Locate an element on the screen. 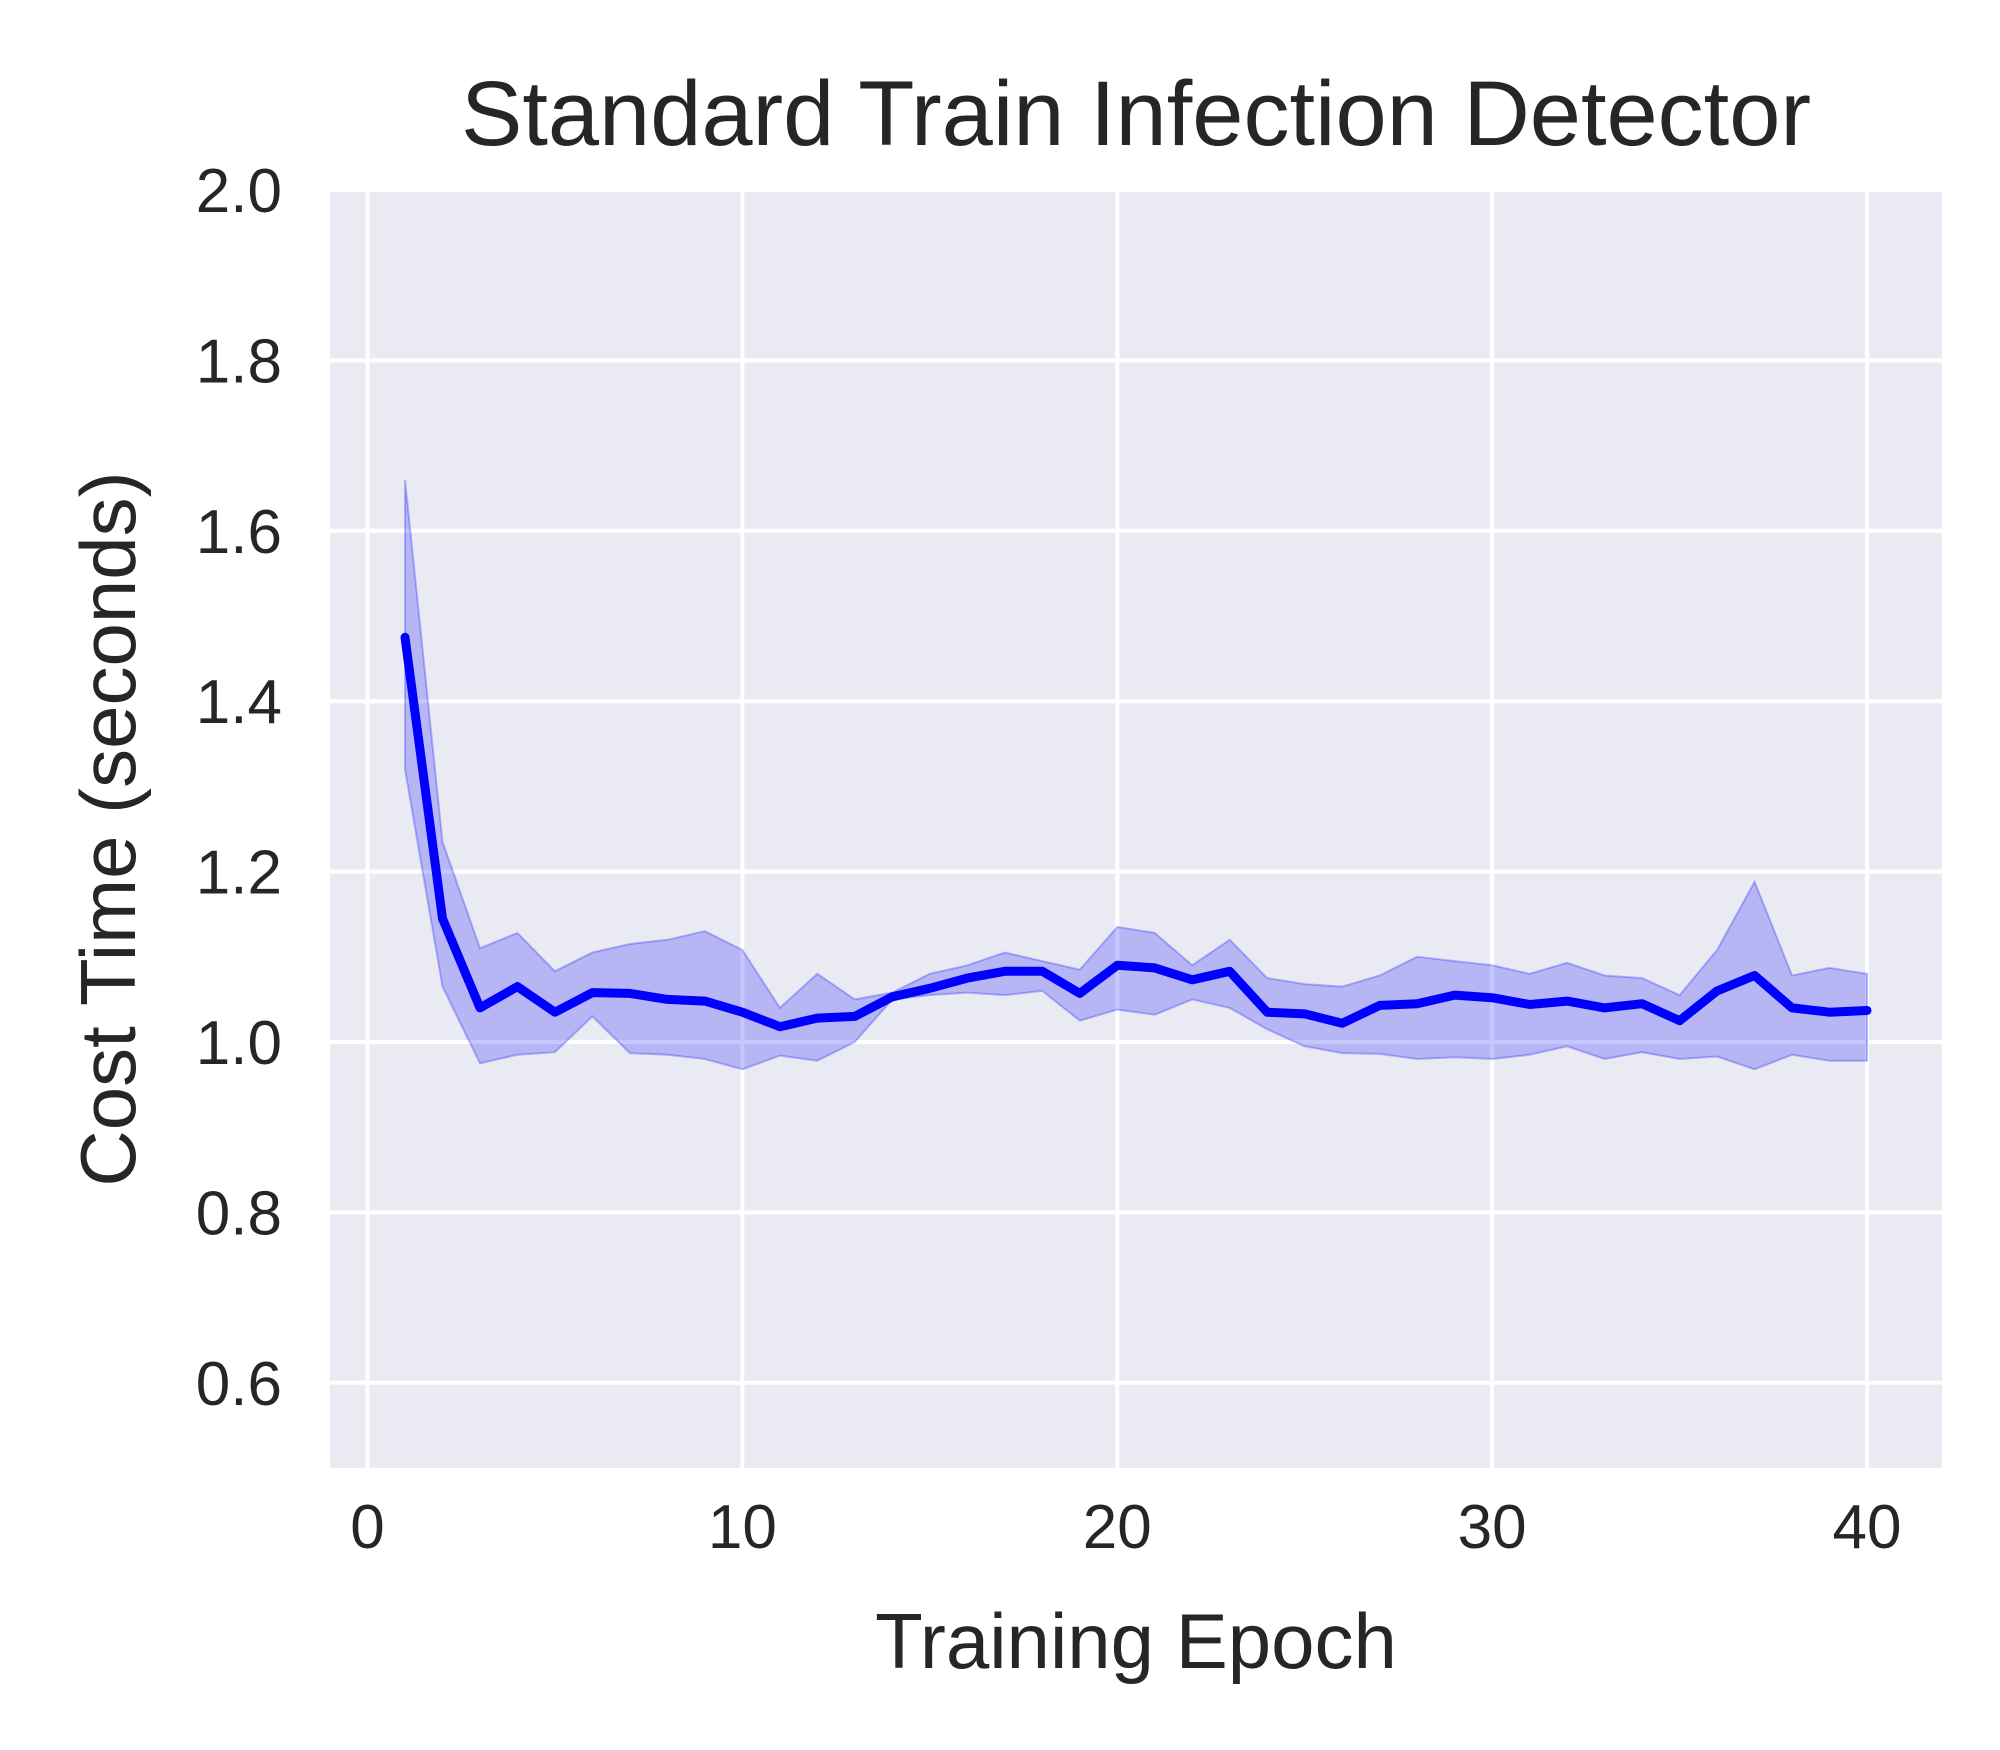 Image resolution: width=2000 pixels, height=1750 pixels. y-tick-label: 1.8 is located at coordinates (239, 361).